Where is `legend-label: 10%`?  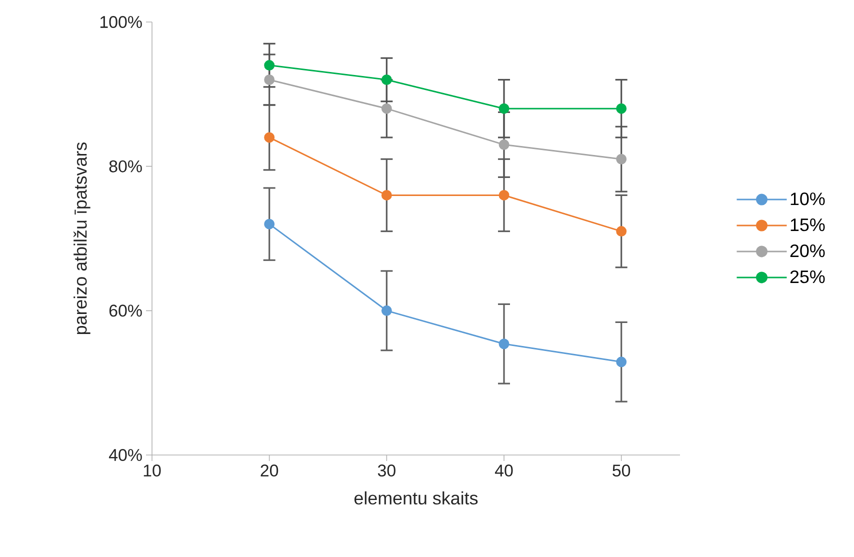 legend-label: 10% is located at coordinates (807, 199).